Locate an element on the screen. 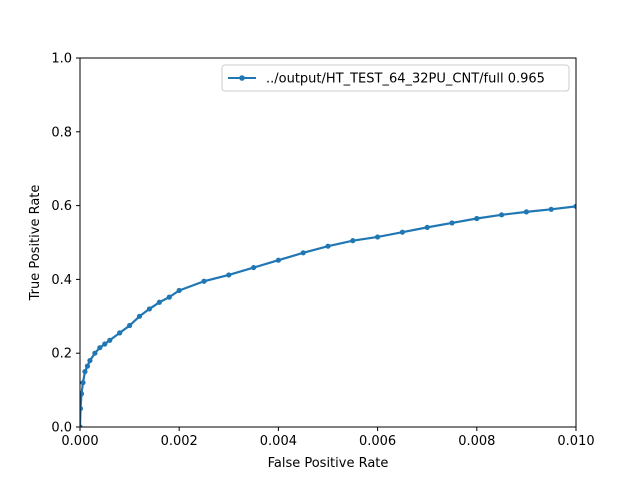 The width and height of the screenshot is (640, 480). x-tick-label: 0.000 is located at coordinates (79, 441).